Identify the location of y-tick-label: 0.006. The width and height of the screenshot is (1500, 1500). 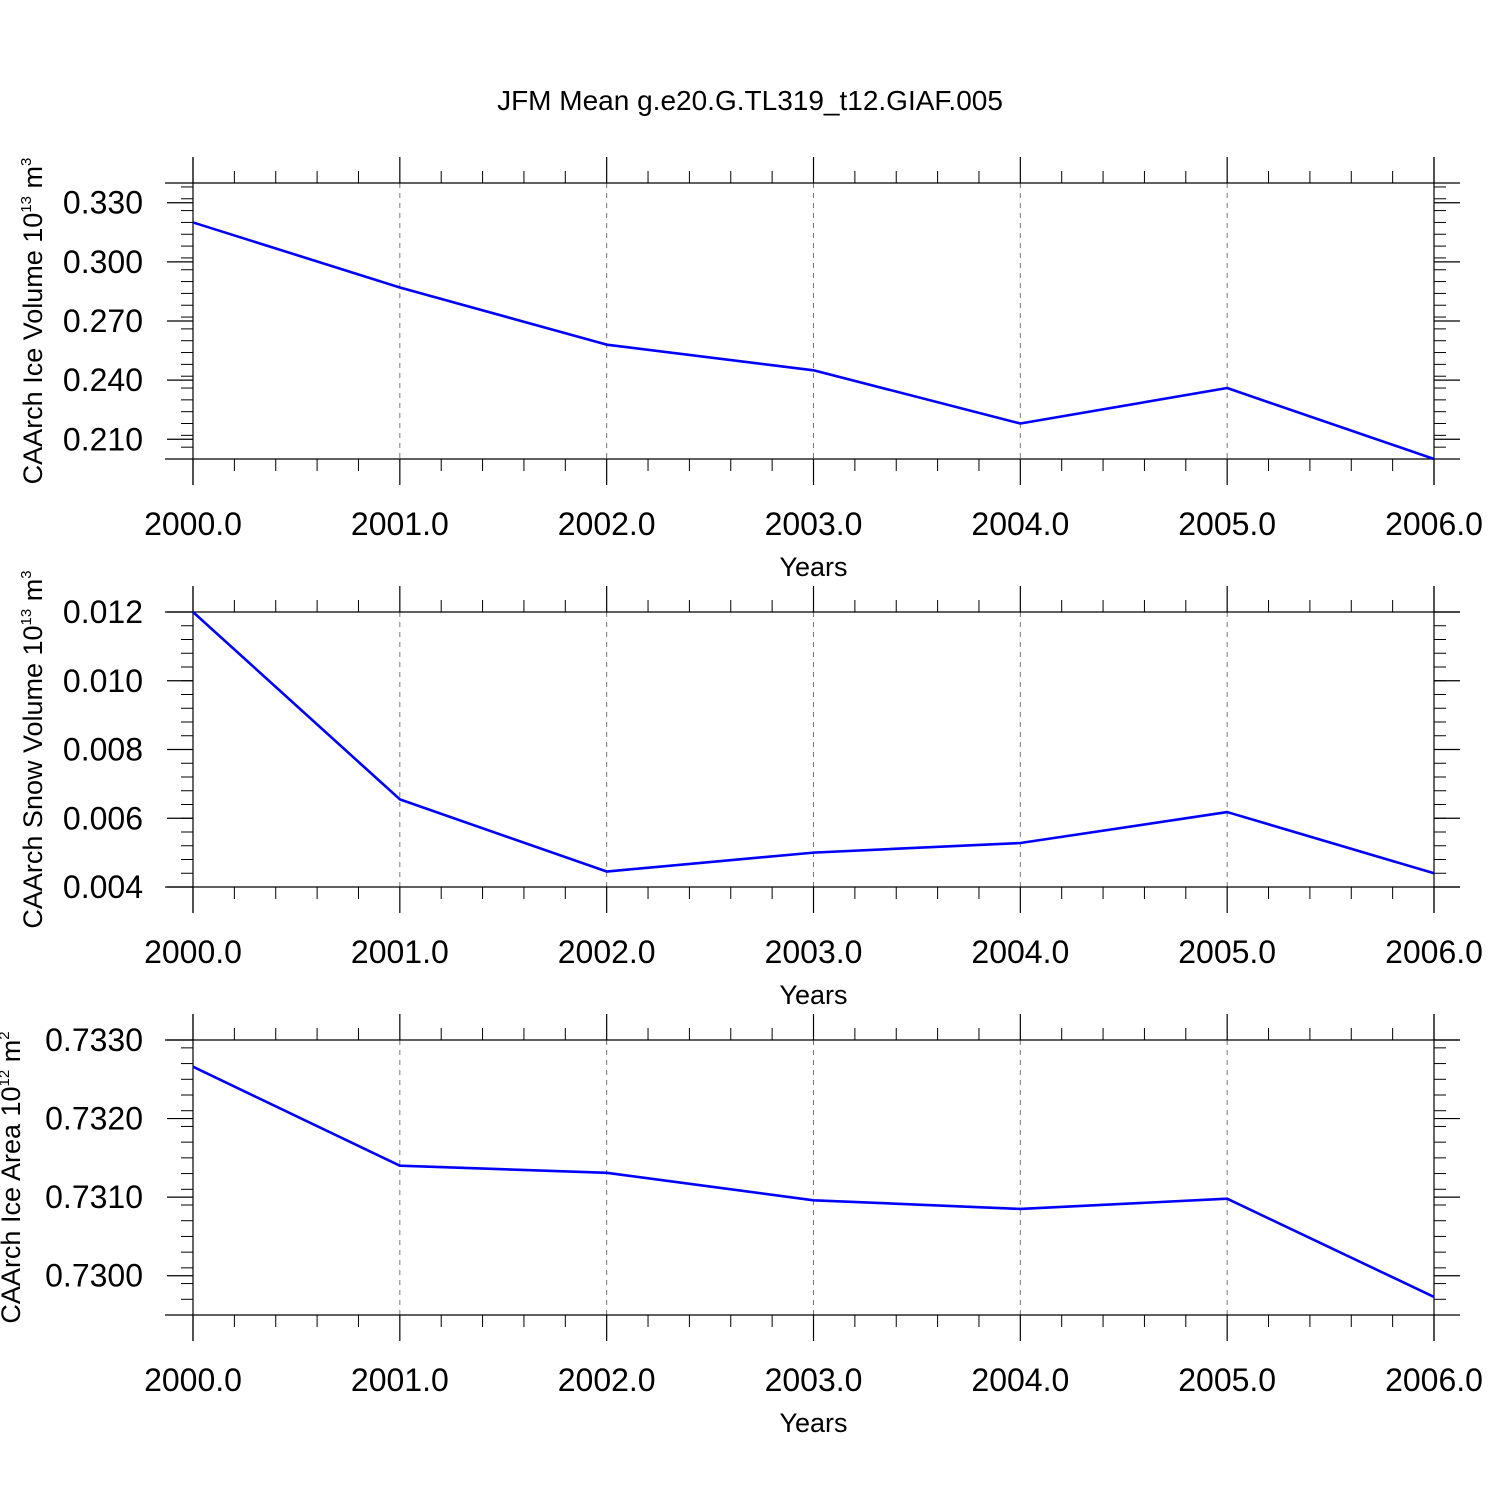
(103, 818).